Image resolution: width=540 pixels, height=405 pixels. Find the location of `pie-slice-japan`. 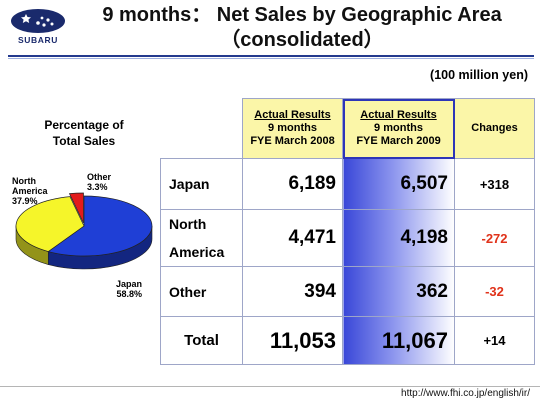

pie-slice-japan is located at coordinates (100, 226).